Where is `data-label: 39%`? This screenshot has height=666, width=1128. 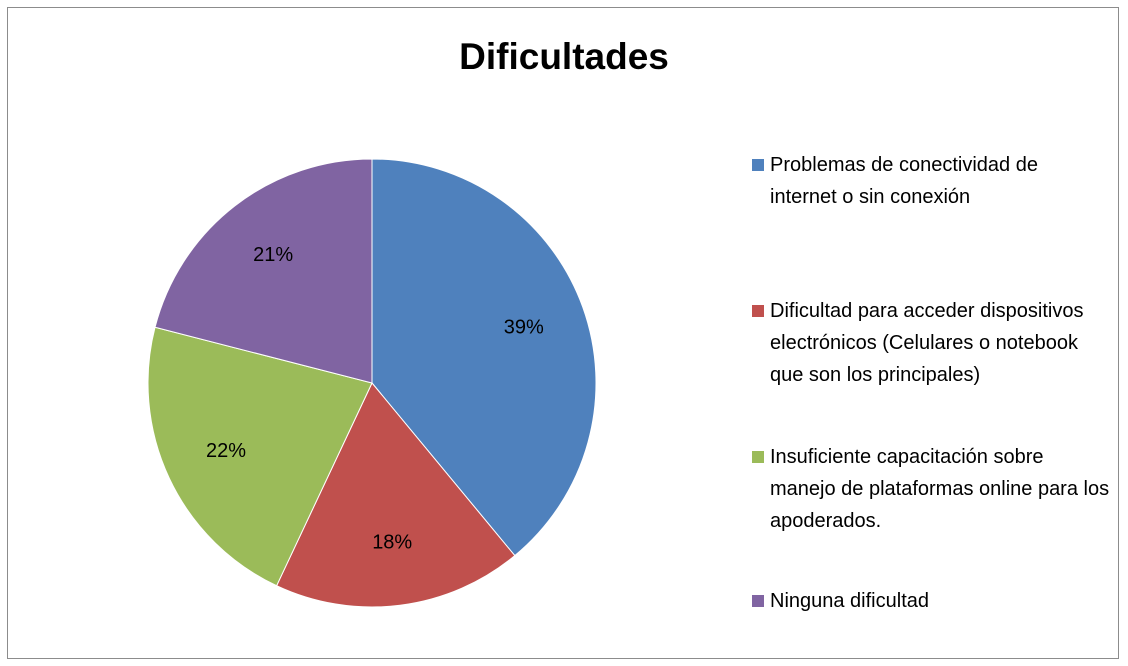
data-label: 39% is located at coordinates (524, 328).